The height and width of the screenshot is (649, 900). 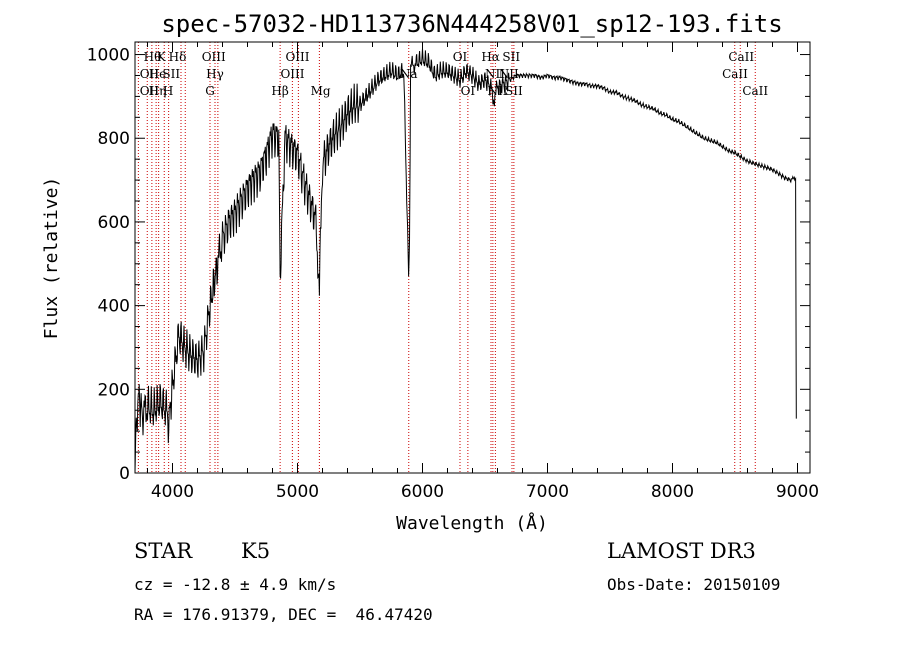 I want to click on line-label-9: OII, so click(x=150, y=74).